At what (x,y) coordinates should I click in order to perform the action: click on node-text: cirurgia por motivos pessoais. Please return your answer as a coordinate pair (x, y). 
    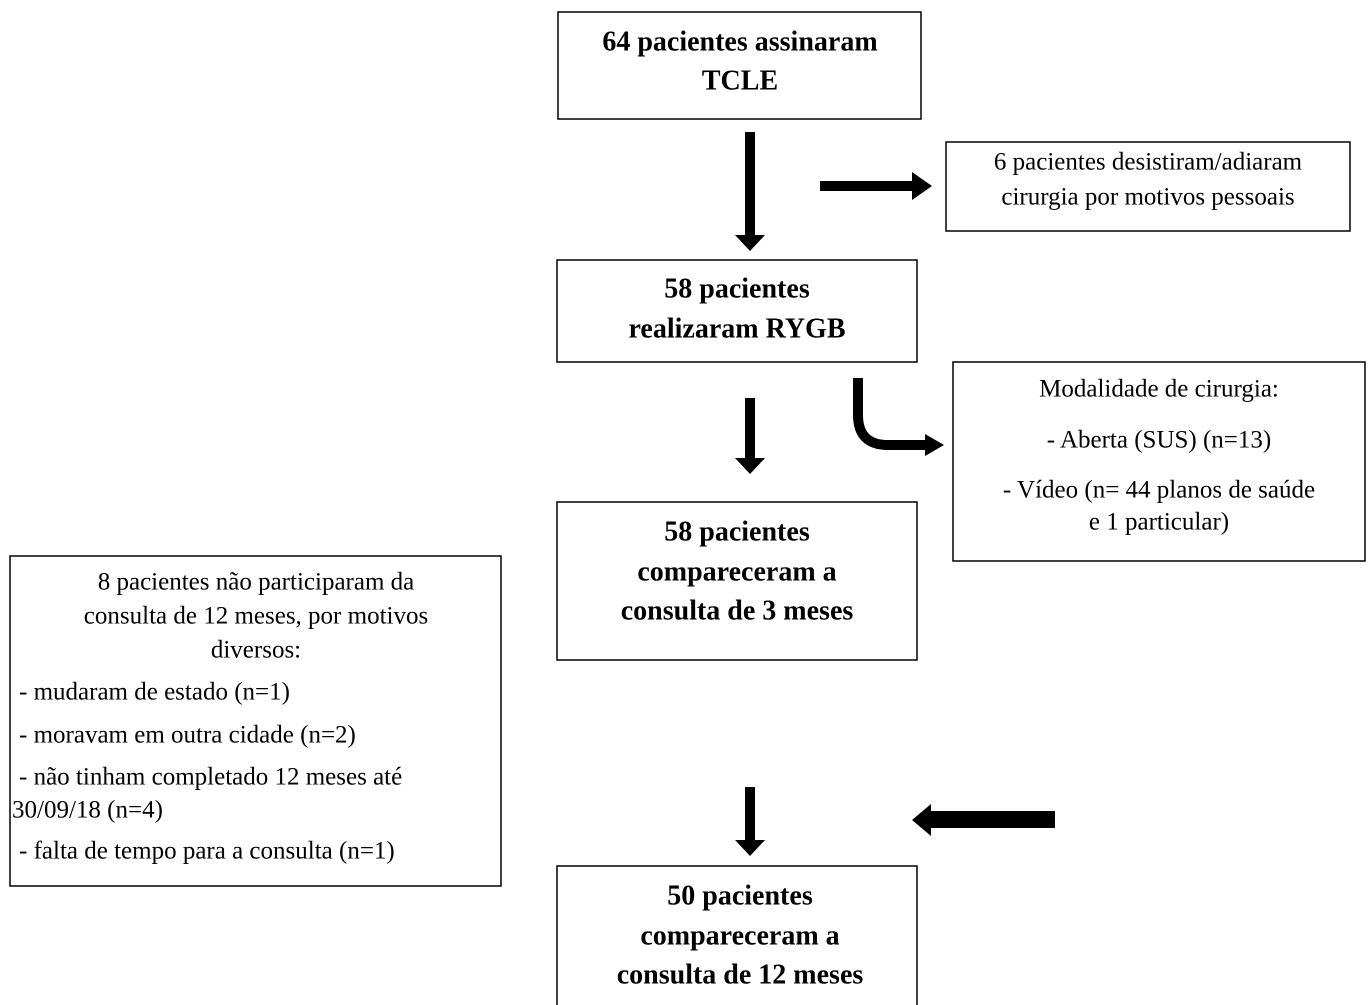
    Looking at the image, I should click on (1147, 197).